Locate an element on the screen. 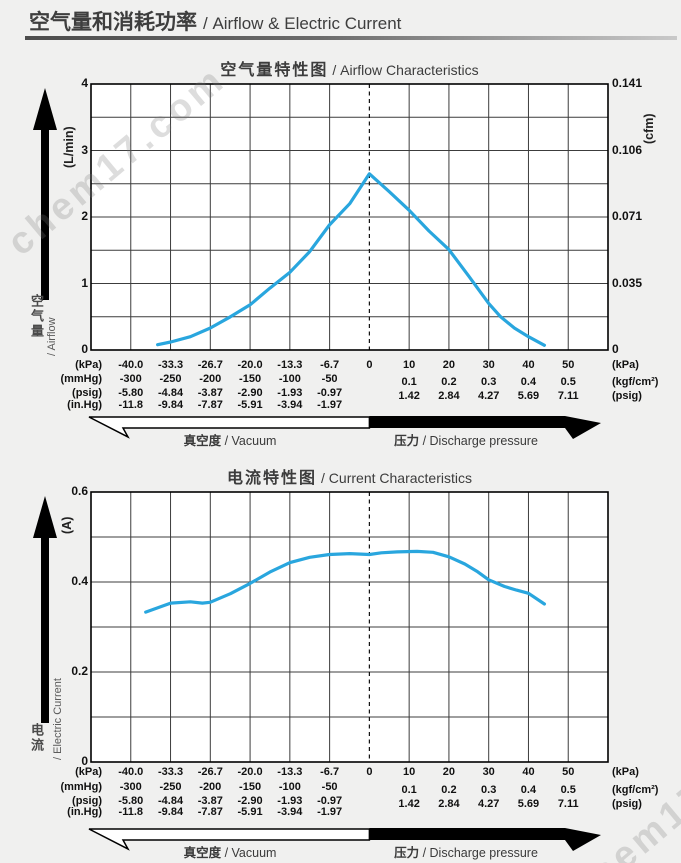 The width and height of the screenshot is (681, 863). y2-tick-label: 0 is located at coordinates (615, 349).